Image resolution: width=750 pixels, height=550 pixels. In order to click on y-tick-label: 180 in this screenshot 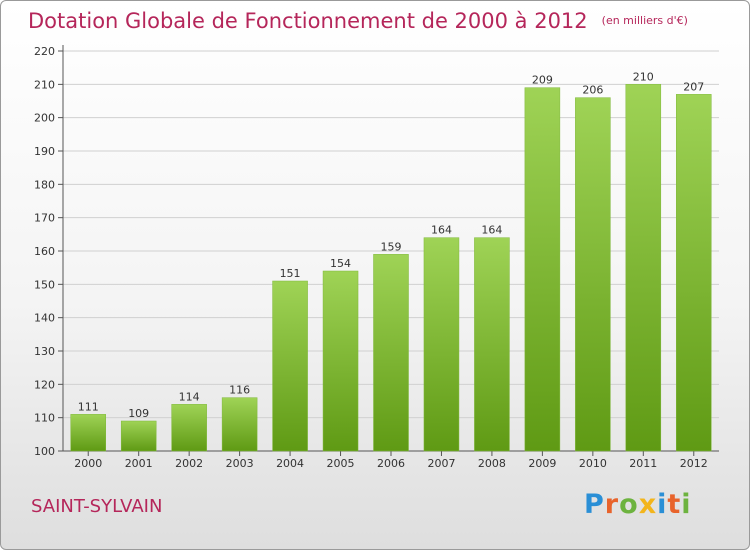, I will do `click(44, 184)`.